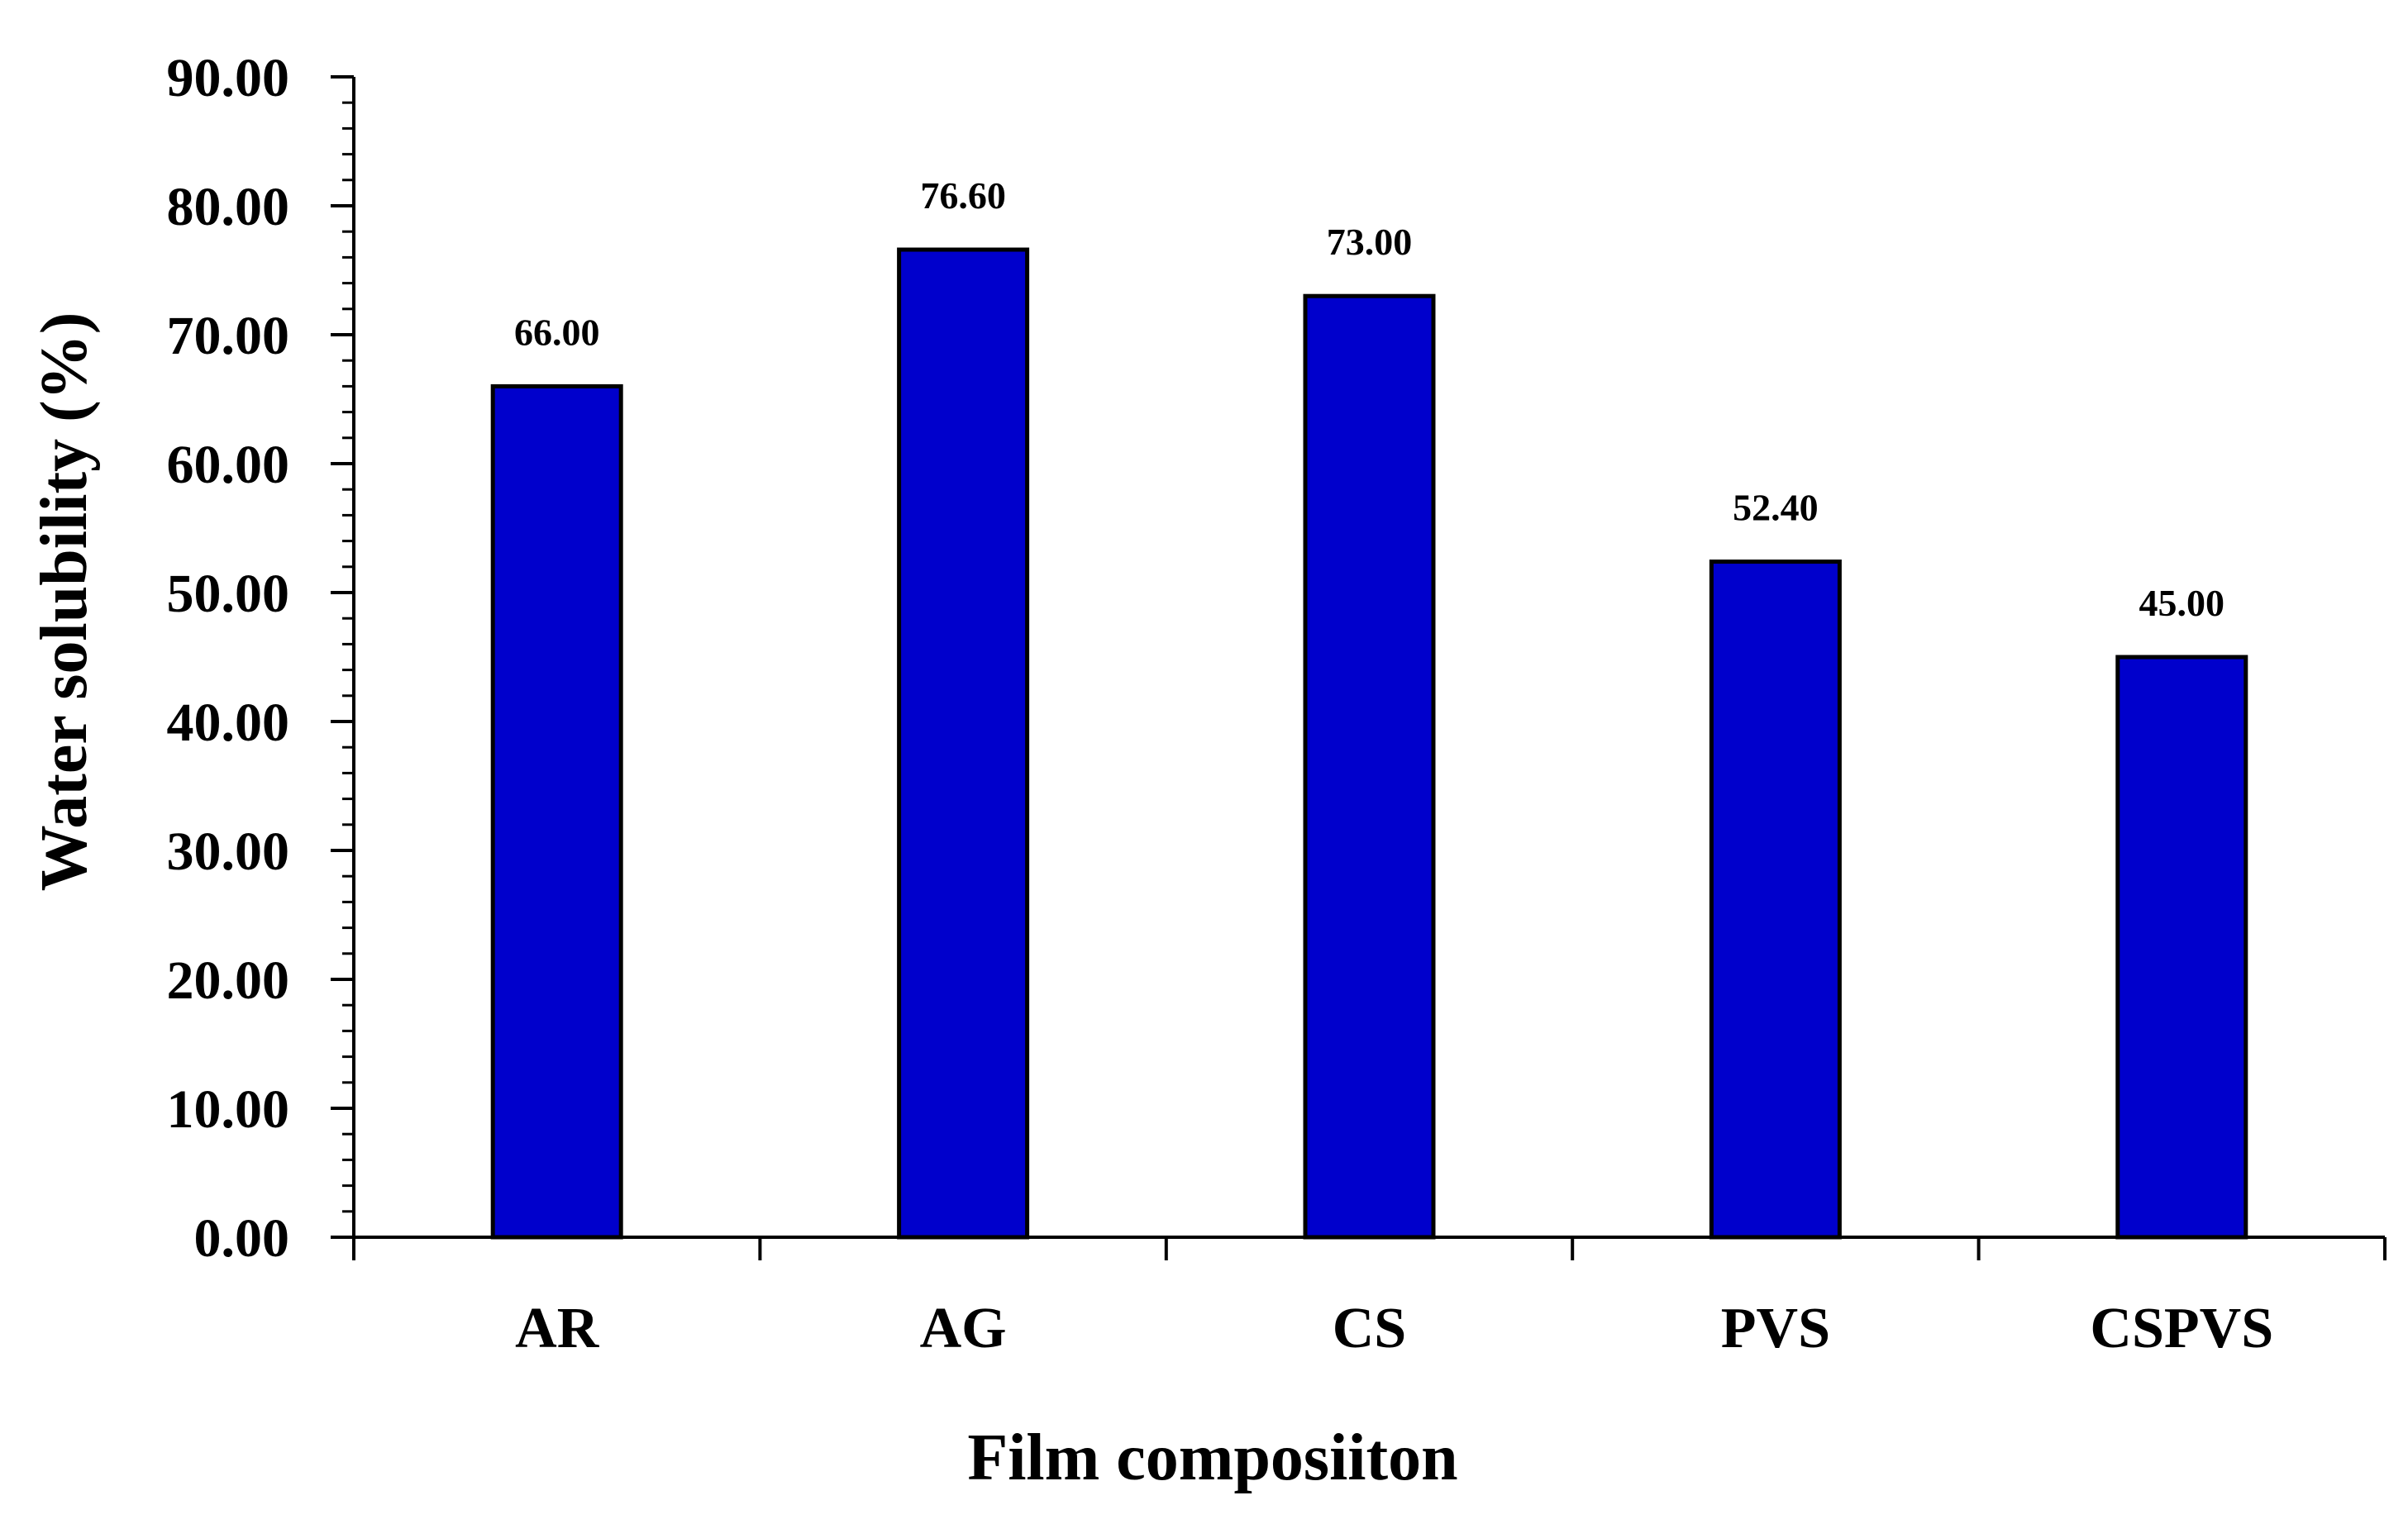  I want to click on x-category-label: AG, so click(963, 1328).